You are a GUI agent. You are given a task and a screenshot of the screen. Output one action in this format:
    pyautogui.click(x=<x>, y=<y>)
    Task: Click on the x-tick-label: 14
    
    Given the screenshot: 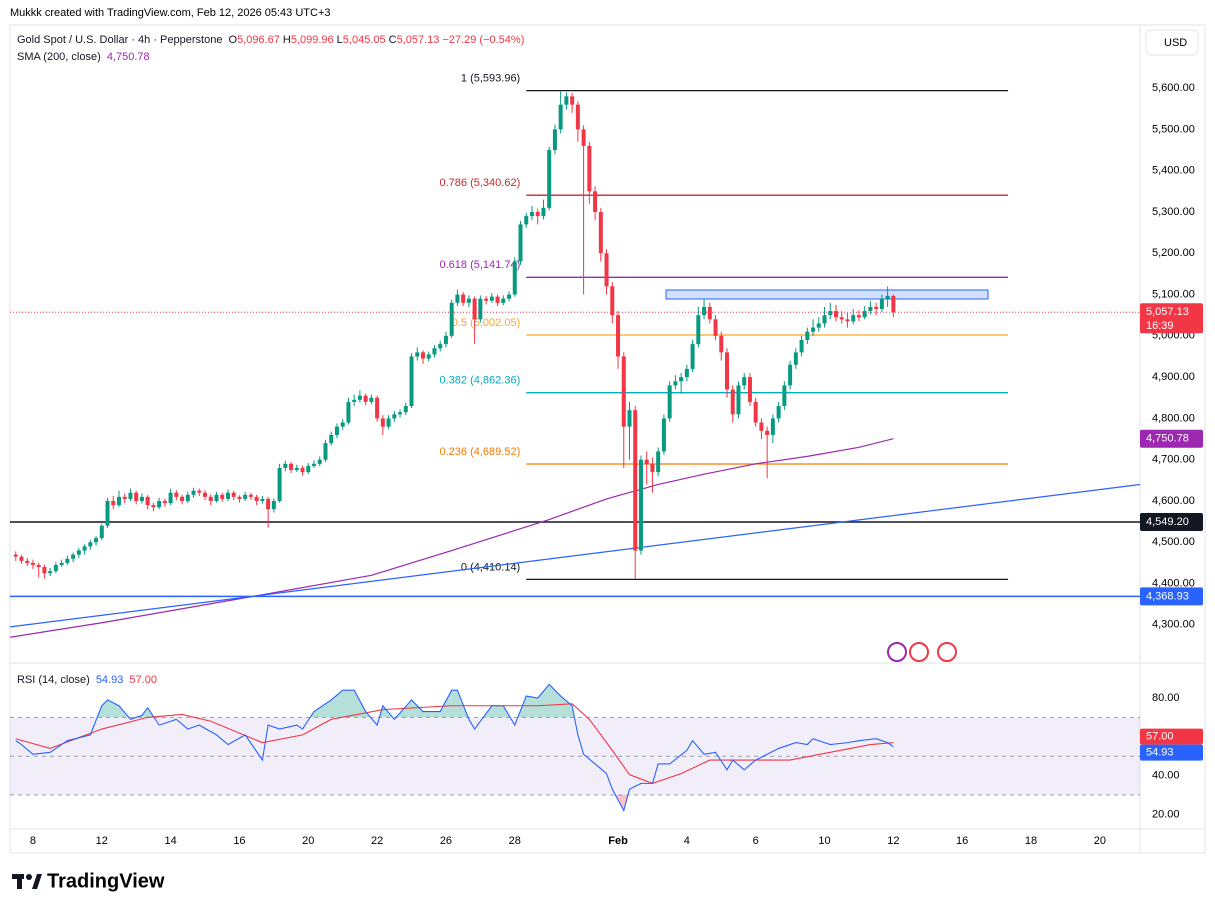 What is the action you would take?
    pyautogui.click(x=170, y=841)
    